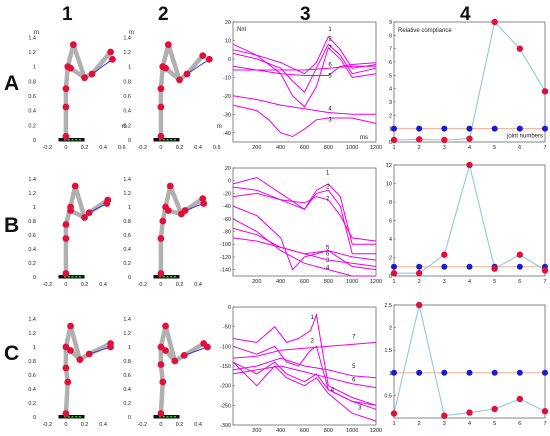  What do you see at coordinates (70, 232) in the screenshot?
I see `skeleton-B-col1: 0 0.2 0.4 0.6 0.8 1 1.2 1.4 -0.2 0 0.2 0.4` at bounding box center [70, 232].